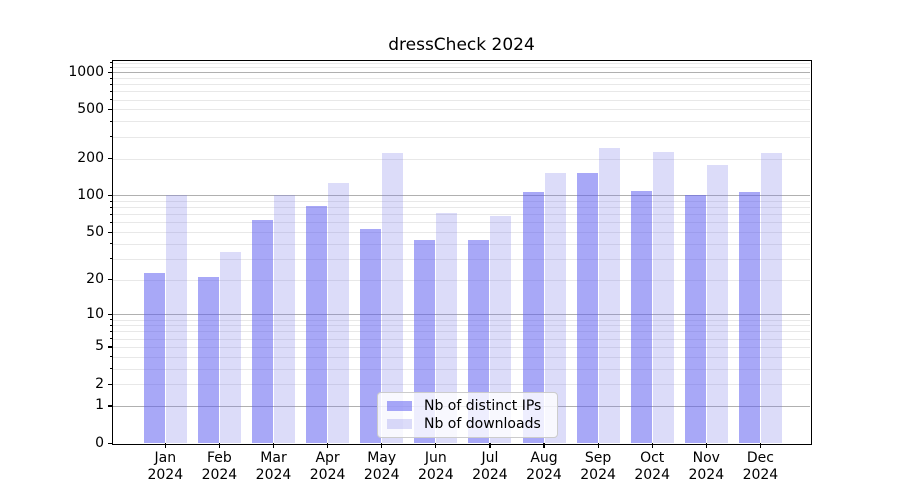 This screenshot has width=900, height=500. Describe the element at coordinates (99, 346) in the screenshot. I see `y-axis-tick-label: 5` at that location.